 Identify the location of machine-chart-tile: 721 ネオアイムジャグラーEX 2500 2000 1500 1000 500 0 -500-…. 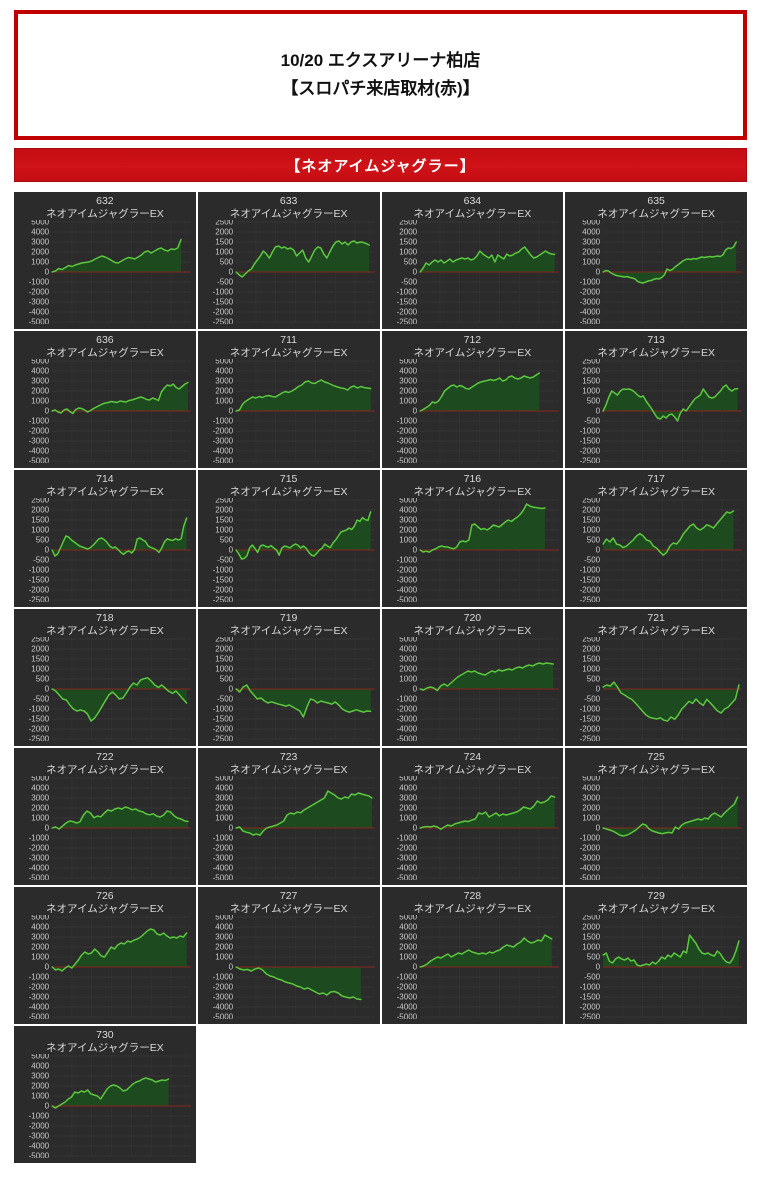
(656, 677).